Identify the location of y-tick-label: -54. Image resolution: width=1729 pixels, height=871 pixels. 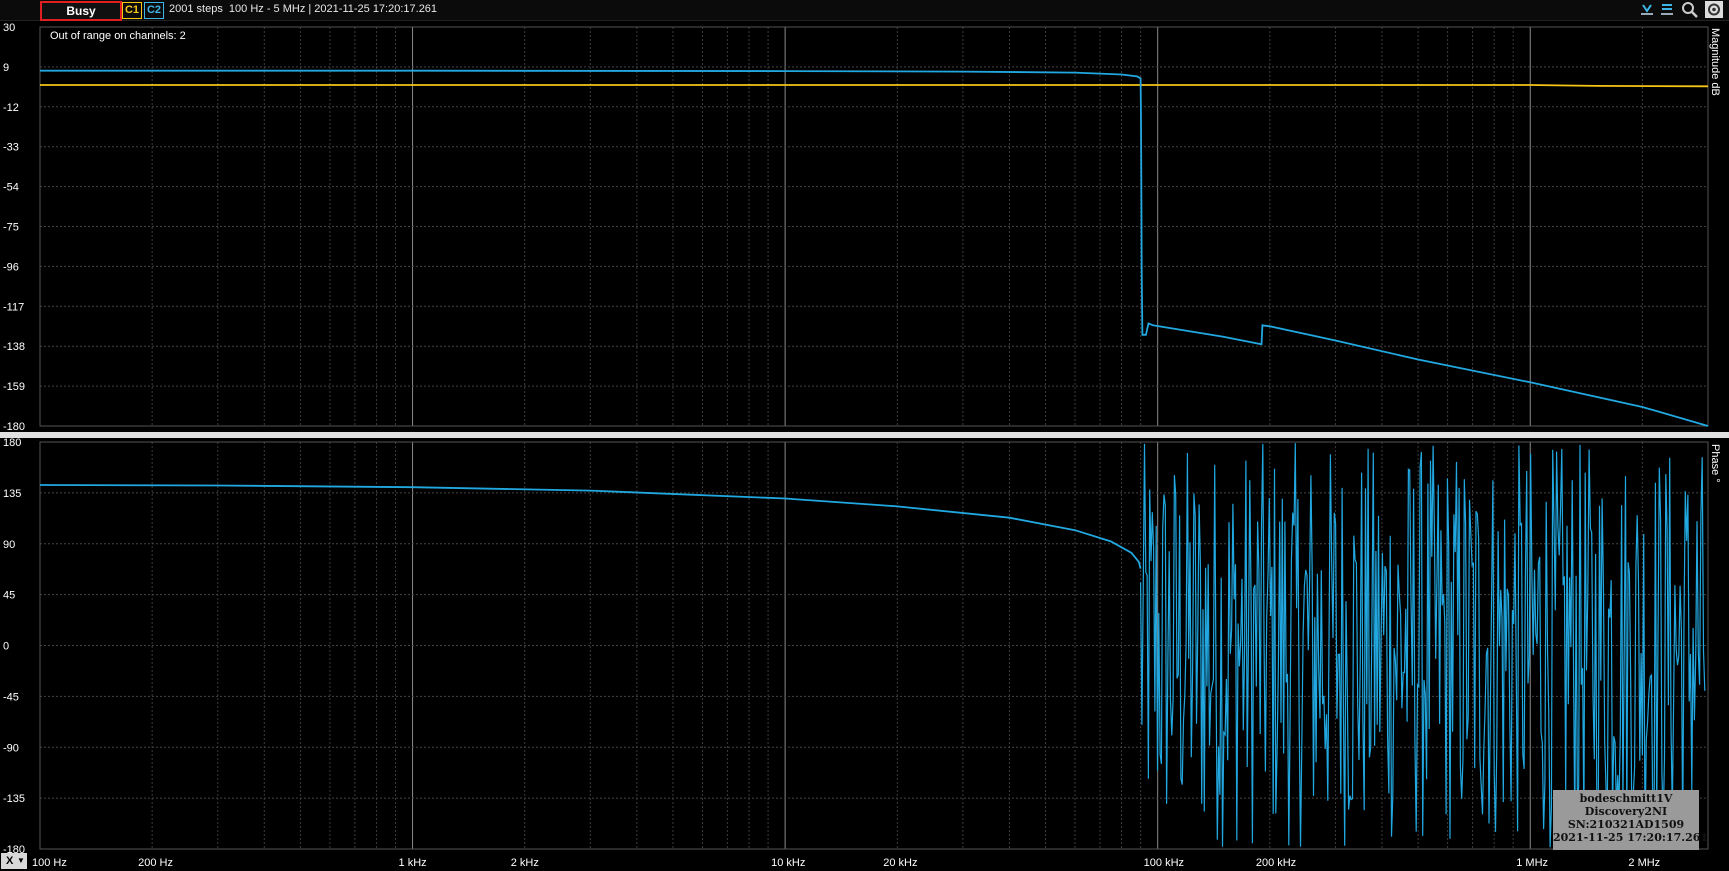
(11, 188).